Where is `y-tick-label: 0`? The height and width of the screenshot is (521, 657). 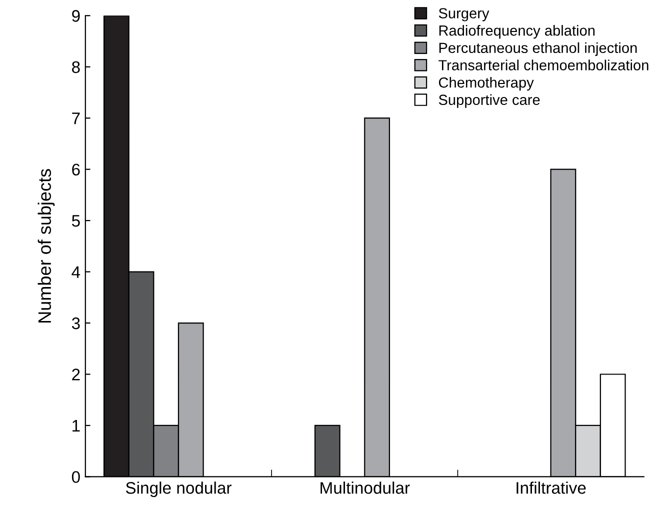 y-tick-label: 0 is located at coordinates (76, 477).